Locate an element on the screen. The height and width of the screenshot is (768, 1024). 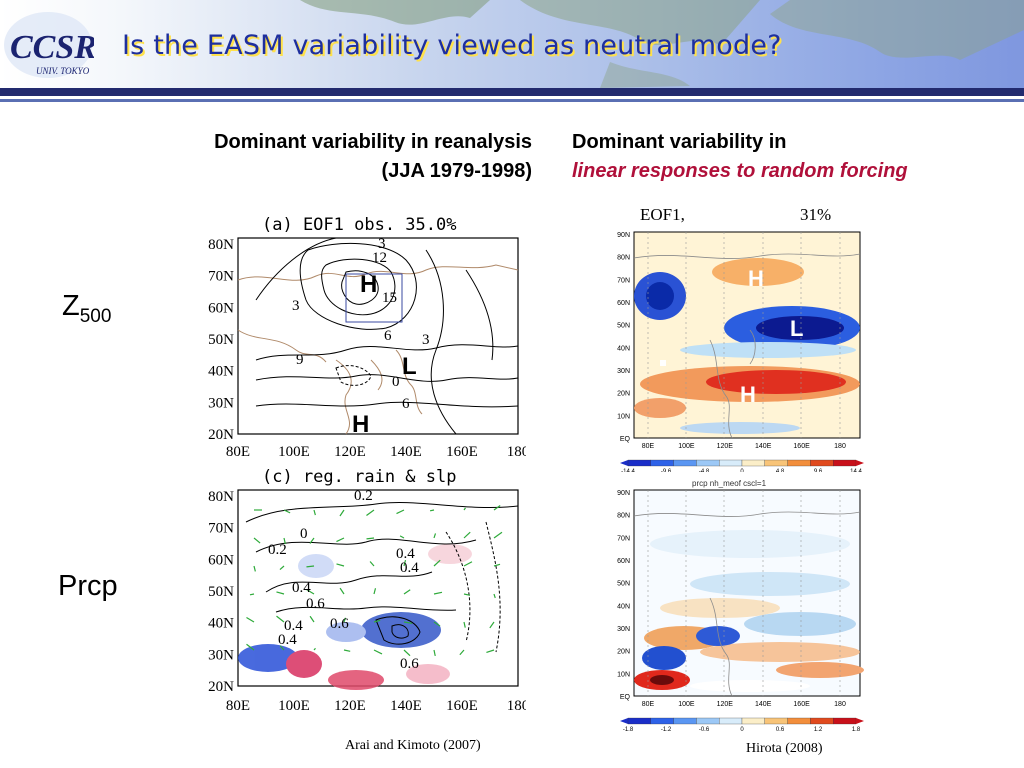
panel-d-colorbar-label-5: 1.2 is located at coordinates (818, 730).